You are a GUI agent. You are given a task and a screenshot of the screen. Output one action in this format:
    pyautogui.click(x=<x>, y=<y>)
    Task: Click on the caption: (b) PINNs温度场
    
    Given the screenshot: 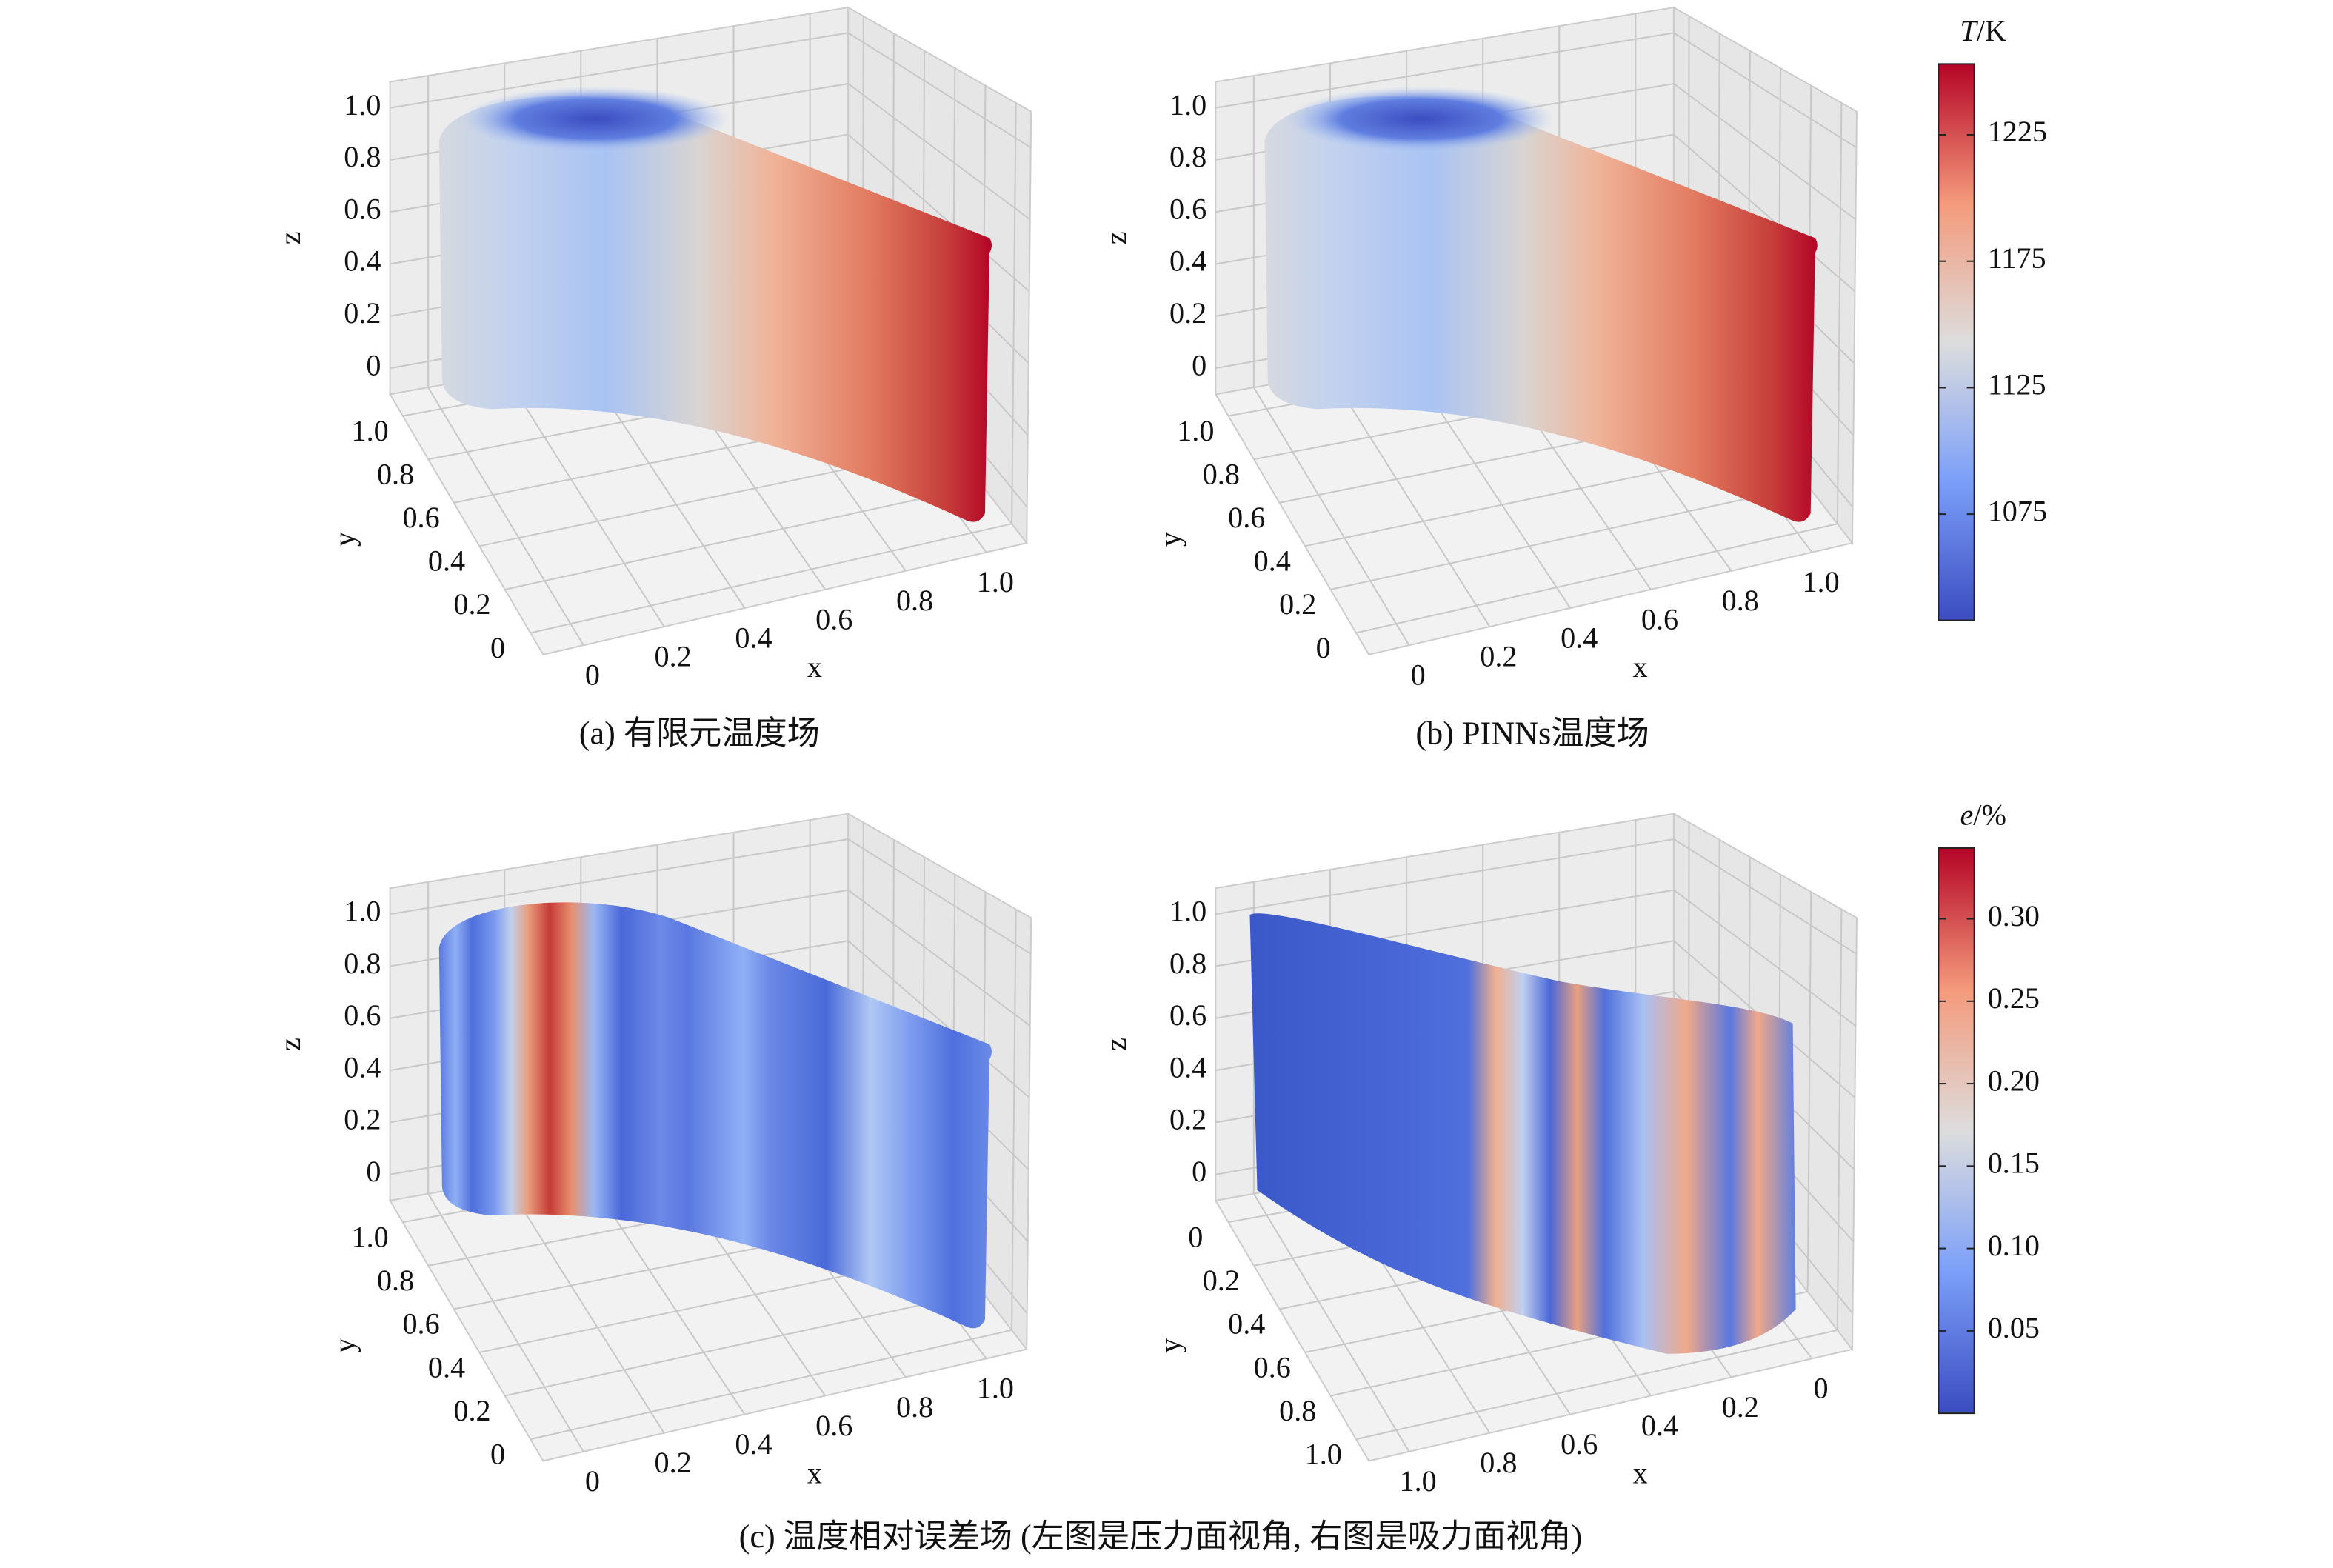 What is the action you would take?
    pyautogui.click(x=1532, y=733)
    